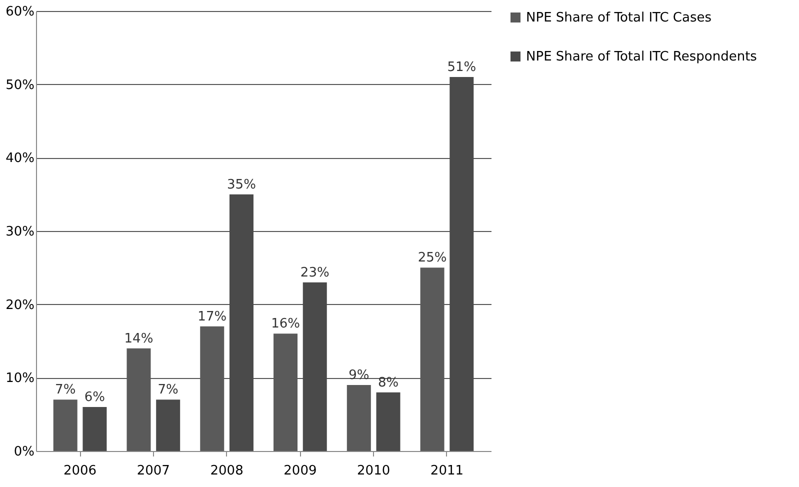  I want to click on x-tick-label: 2008, so click(227, 471).